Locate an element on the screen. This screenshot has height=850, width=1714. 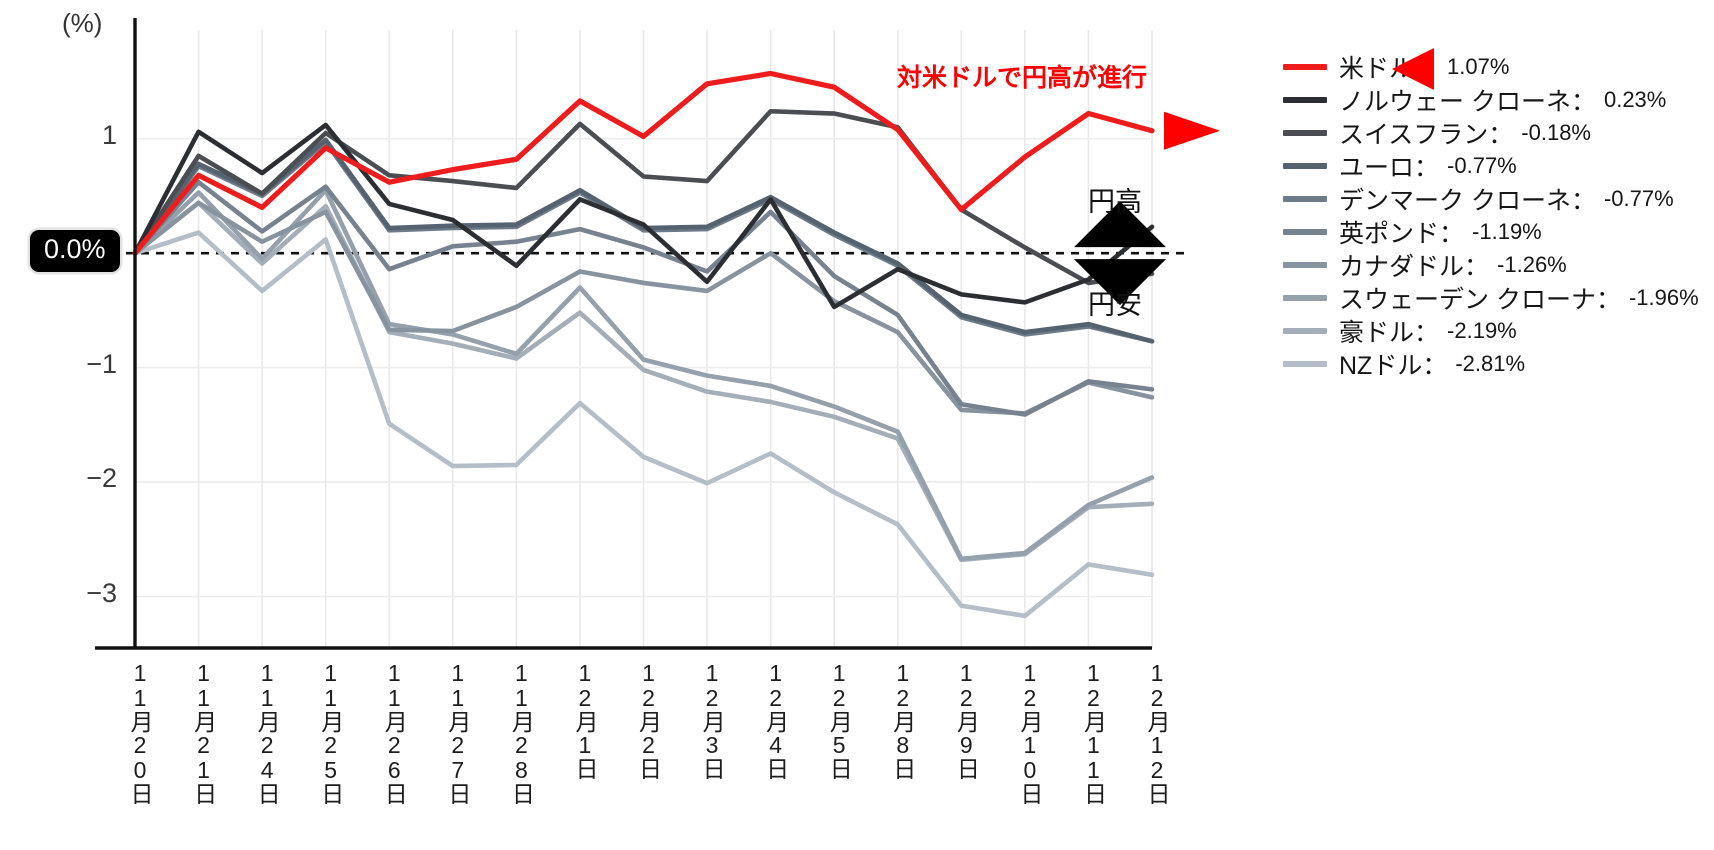
y-axis-tick-label: −2 is located at coordinates (101, 478).